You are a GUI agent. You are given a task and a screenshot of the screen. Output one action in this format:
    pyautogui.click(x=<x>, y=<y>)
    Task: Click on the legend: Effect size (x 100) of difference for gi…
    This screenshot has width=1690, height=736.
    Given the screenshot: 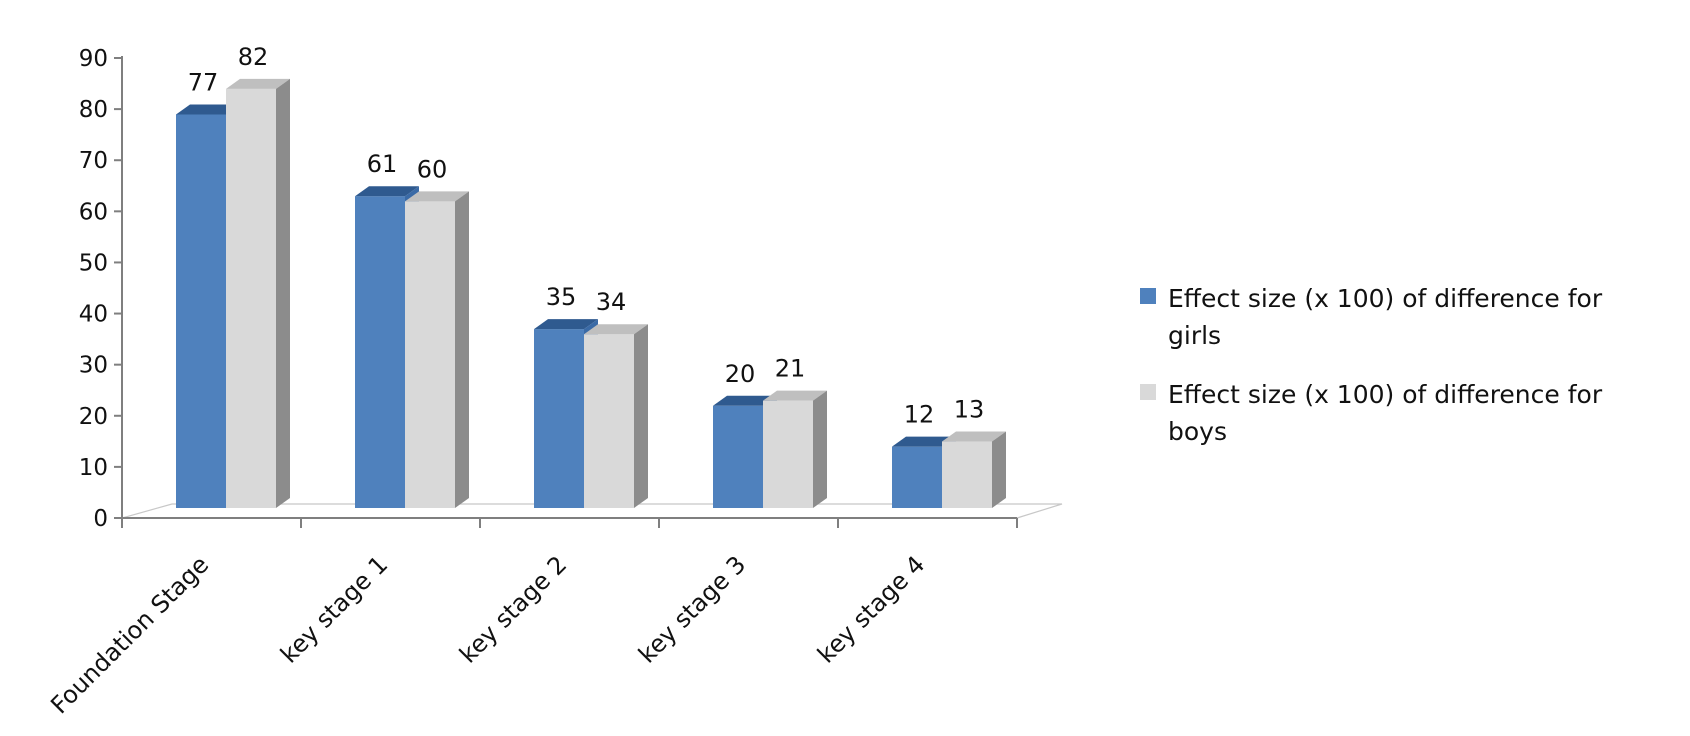 What is the action you would take?
    pyautogui.click(x=1371, y=365)
    